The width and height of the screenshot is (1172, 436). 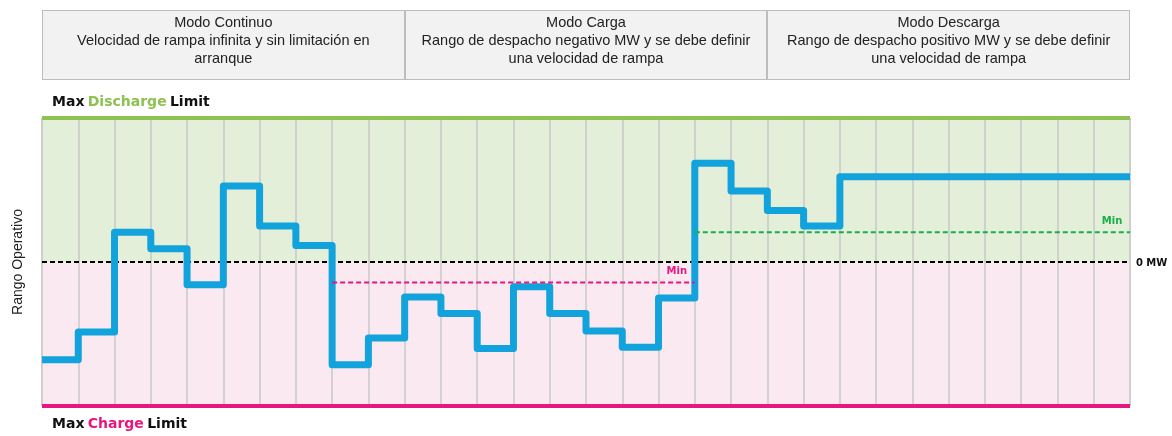 What do you see at coordinates (17, 262) in the screenshot?
I see `y-axis-title: Rango Operativo` at bounding box center [17, 262].